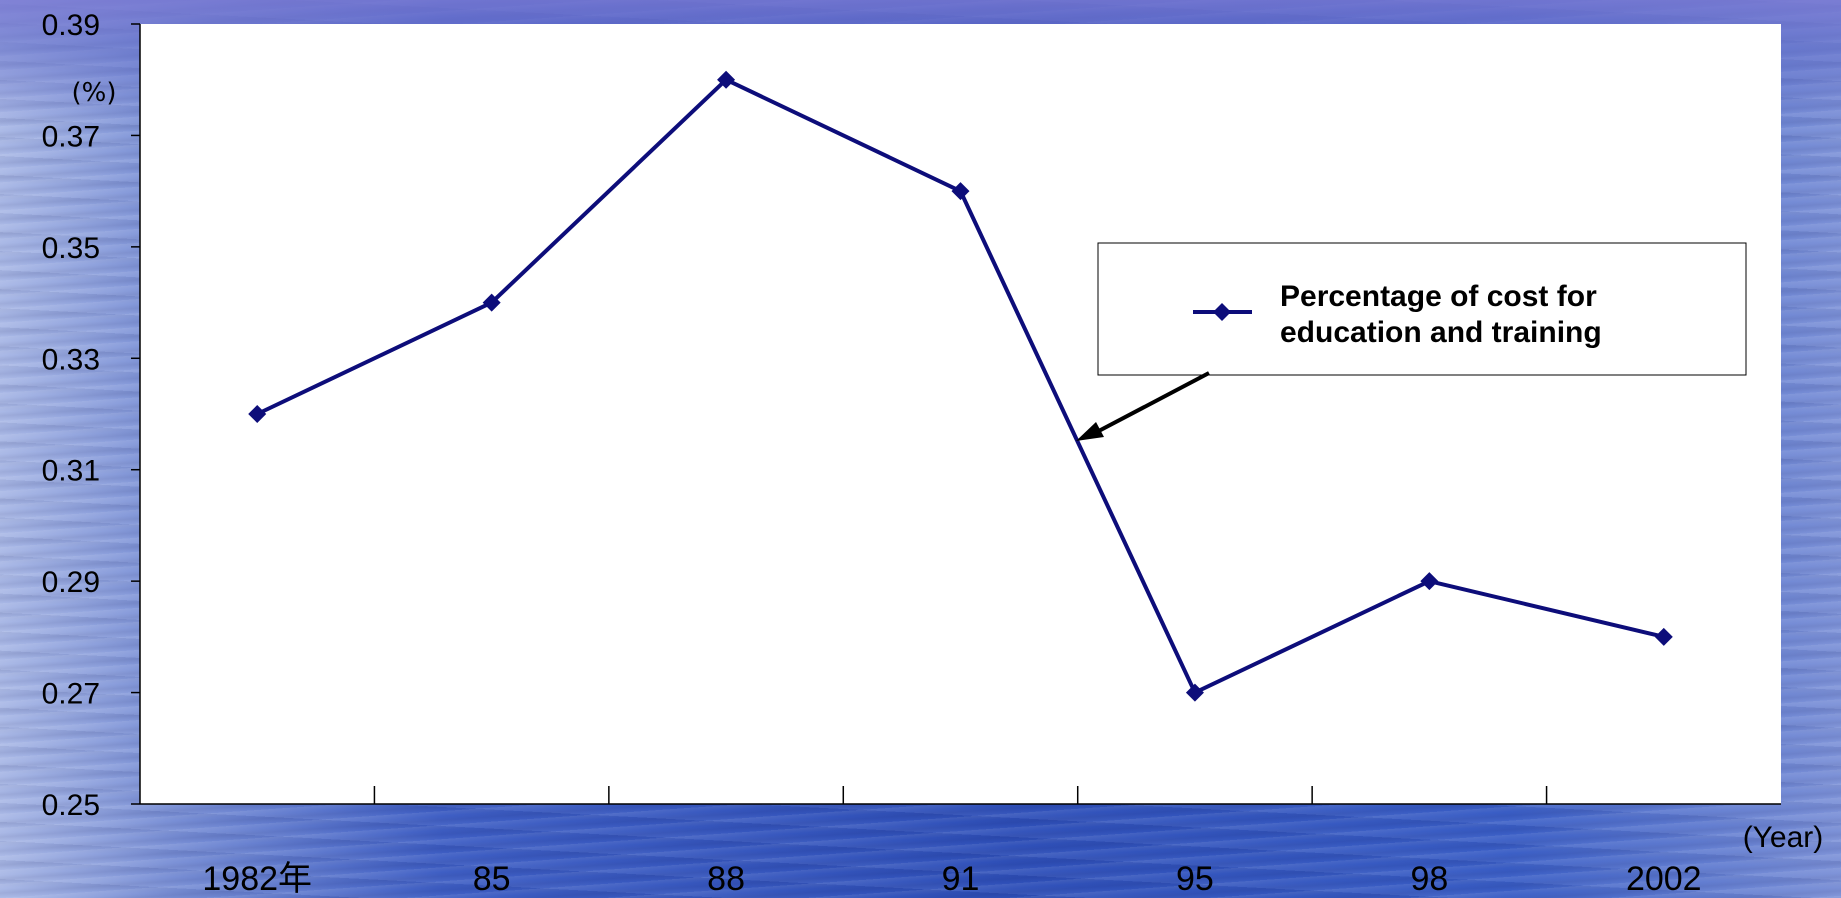  Describe the element at coordinates (71, 694) in the screenshot. I see `y-tick-label: 0.27` at that location.